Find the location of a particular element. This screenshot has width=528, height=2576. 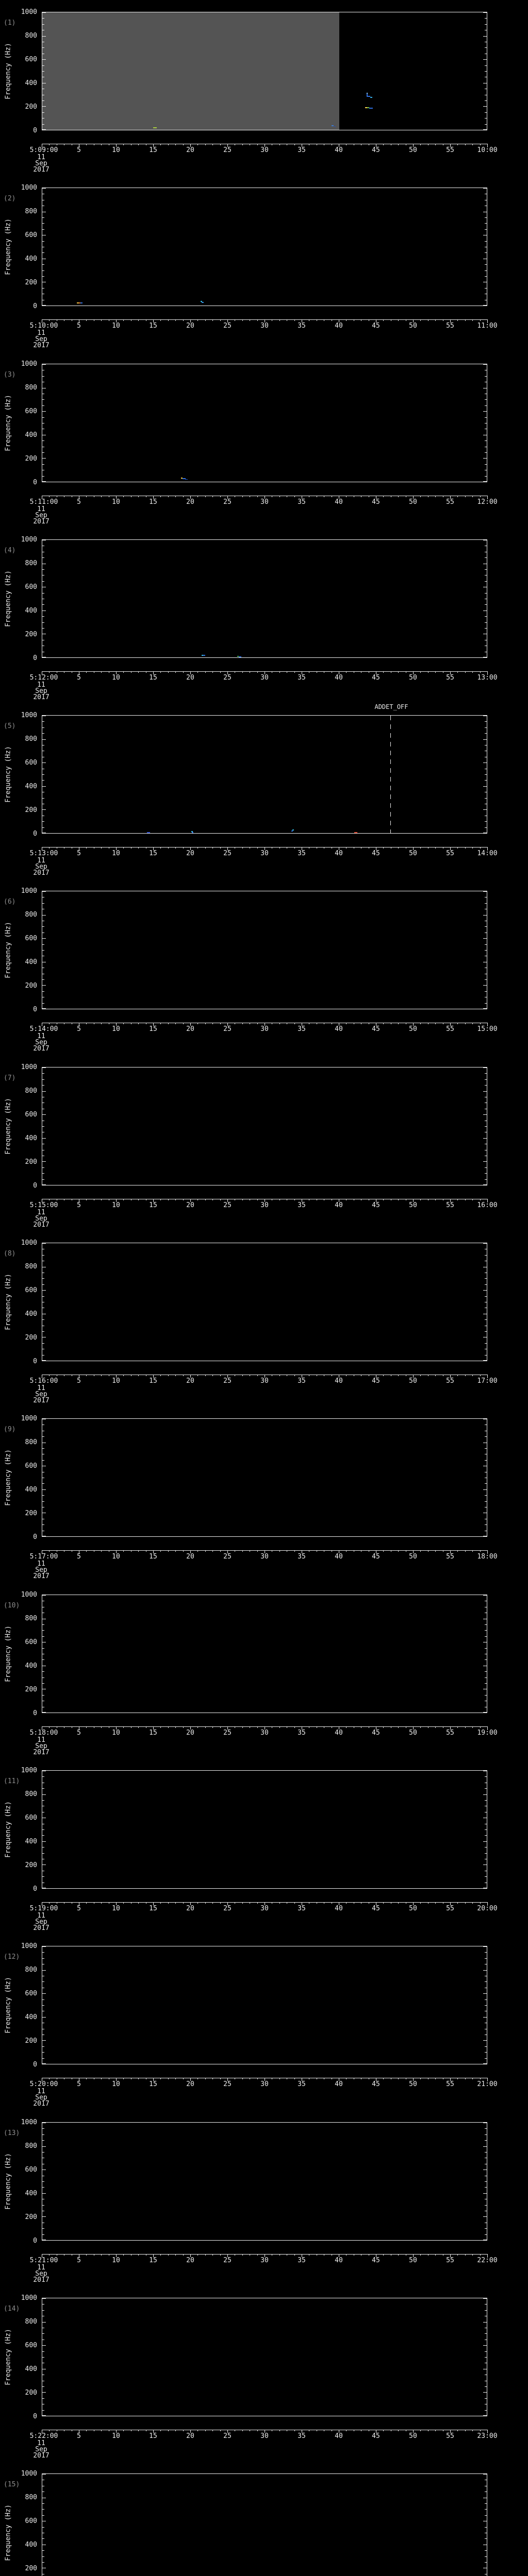

minute-tick-label: 25 is located at coordinates (228, 1733).